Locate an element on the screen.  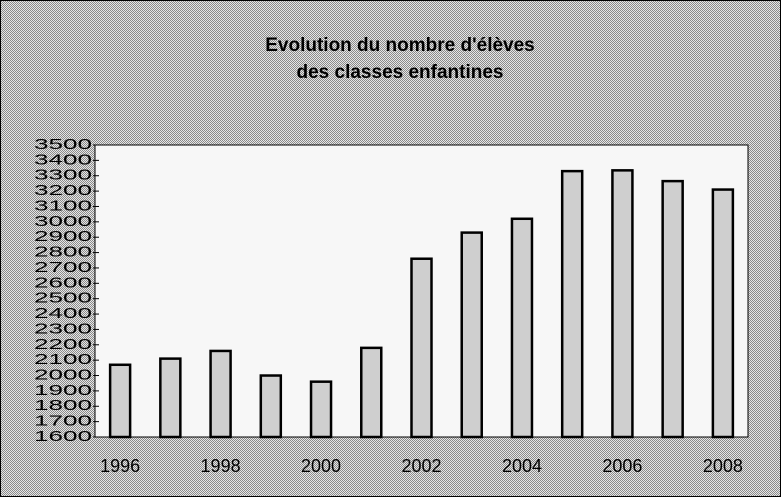
x-tick-label: 1998 is located at coordinates (221, 466).